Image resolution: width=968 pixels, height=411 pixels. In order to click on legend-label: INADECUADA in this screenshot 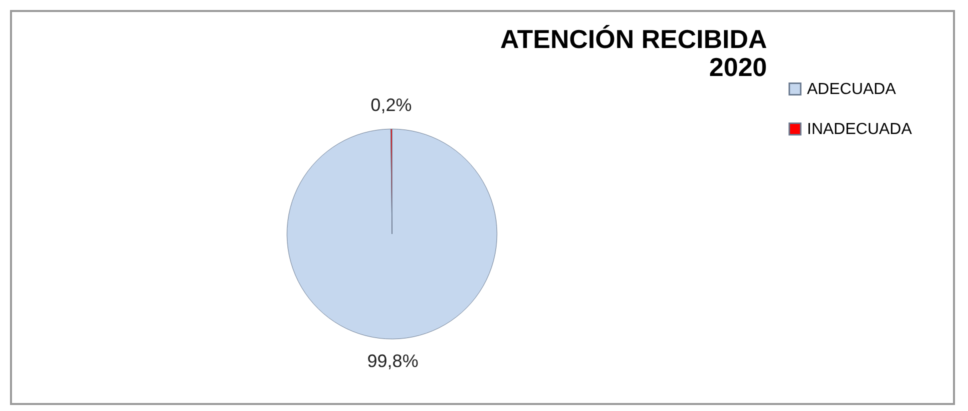, I will do `click(859, 129)`.